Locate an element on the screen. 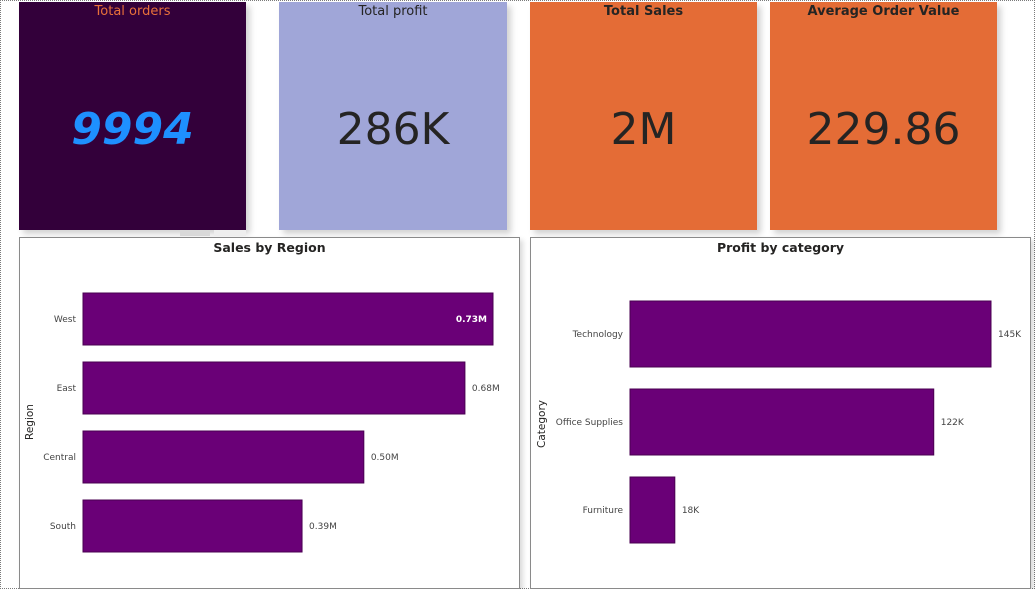 Image resolution: width=1035 pixels, height=589 pixels. kpi-card-total-profit: Total profit 286K is located at coordinates (393, 116).